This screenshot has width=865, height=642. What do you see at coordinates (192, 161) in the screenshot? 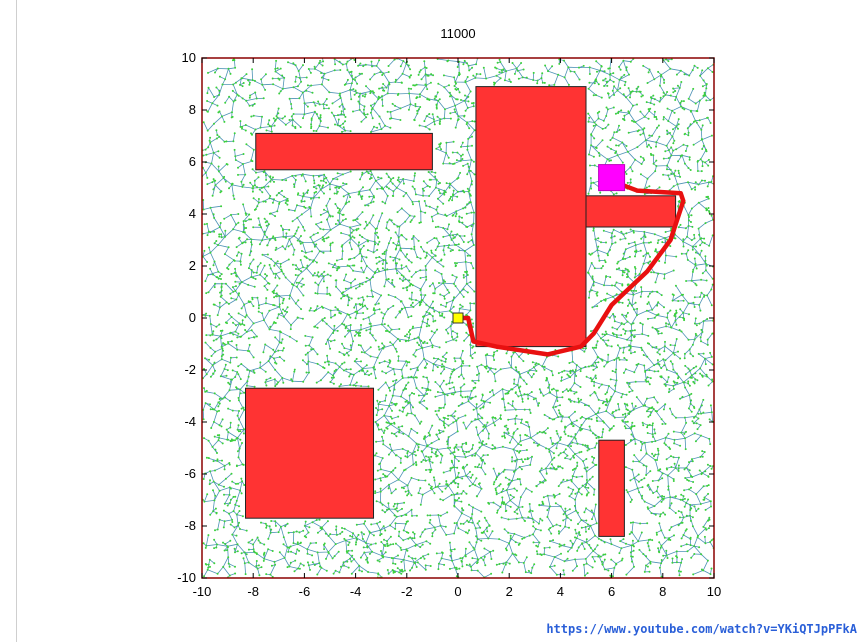
I see `y-tick-label: 6` at bounding box center [192, 161].